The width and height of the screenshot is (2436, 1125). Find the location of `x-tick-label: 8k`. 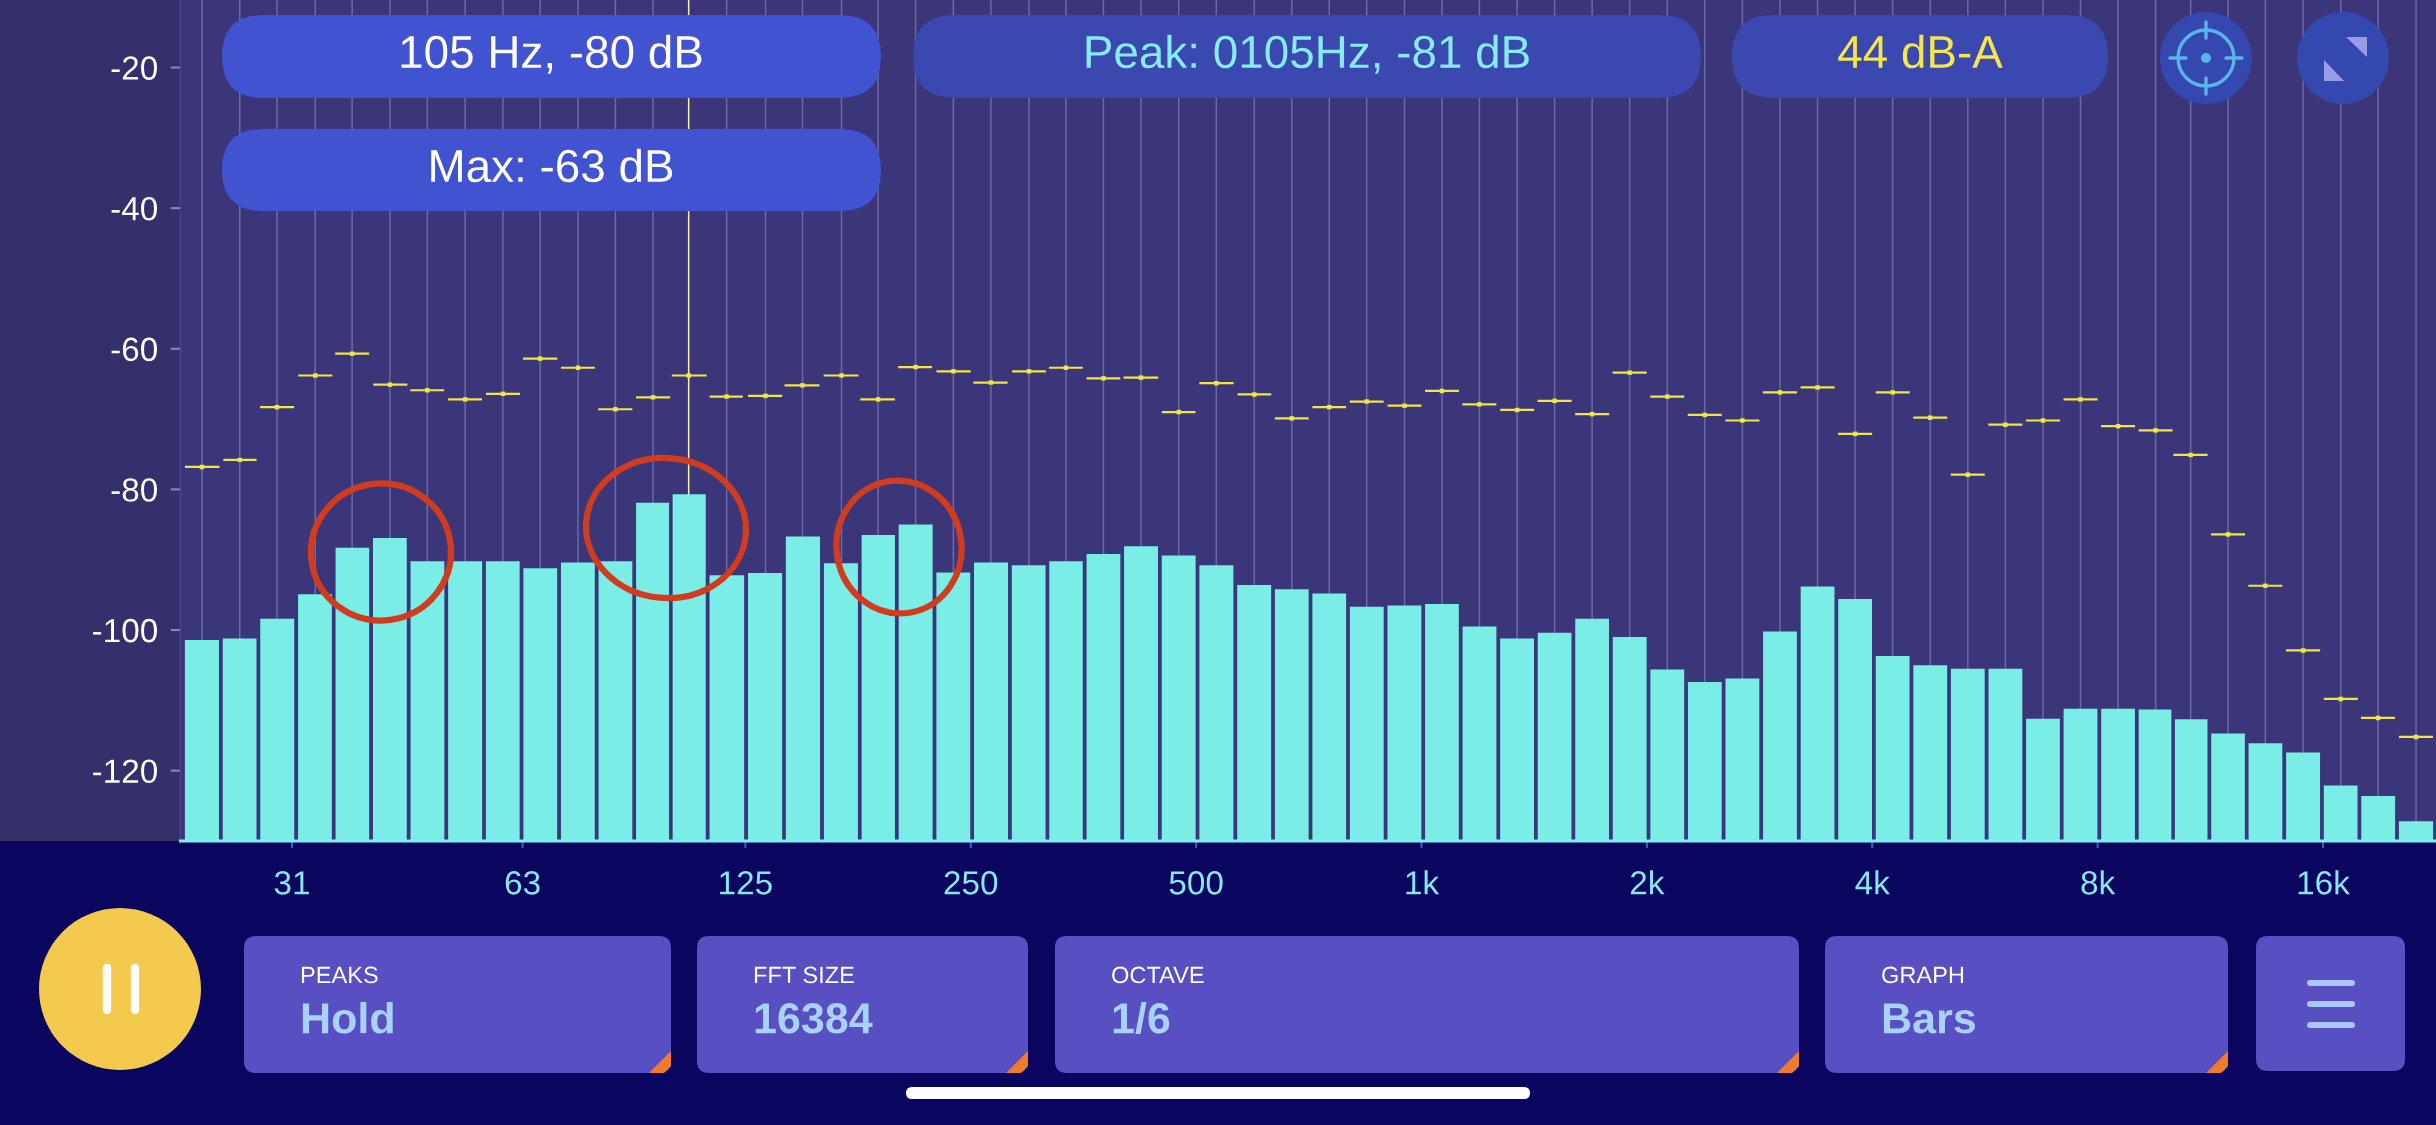

x-tick-label: 8k is located at coordinates (2098, 882).